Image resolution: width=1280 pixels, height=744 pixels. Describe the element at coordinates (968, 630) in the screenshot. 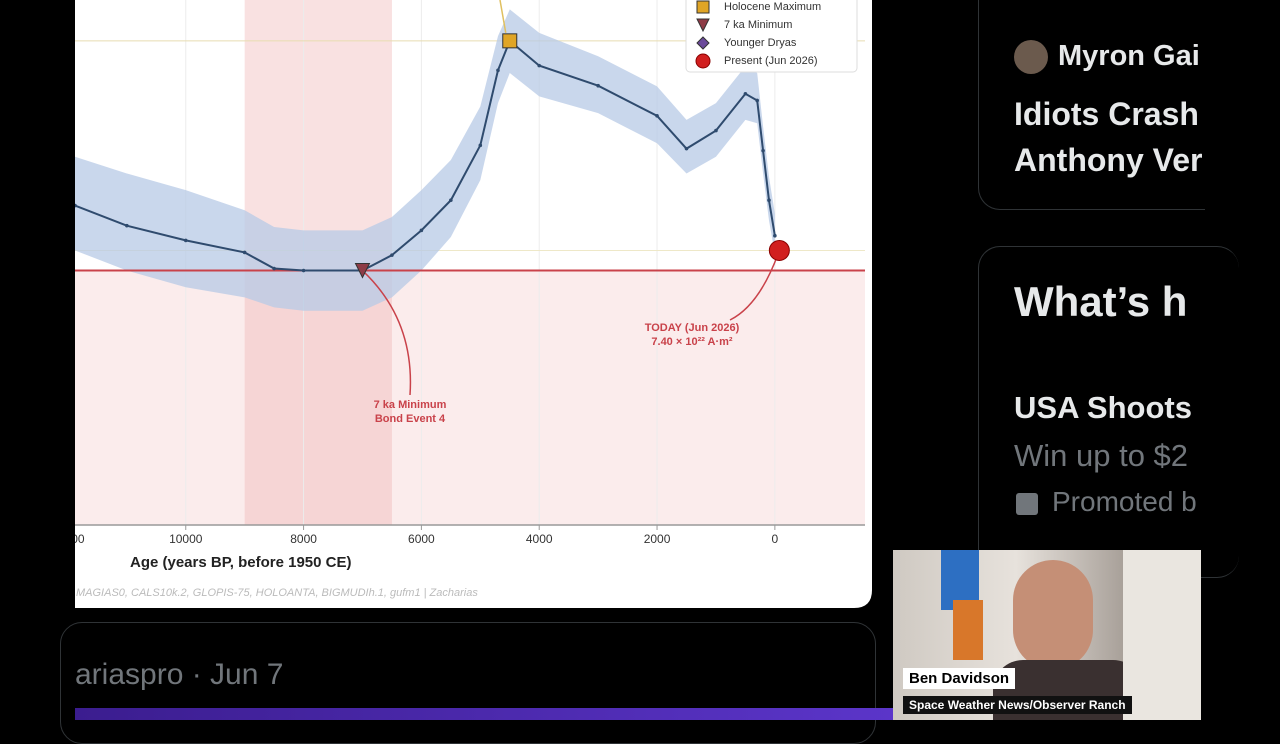

I see `poster` at that location.